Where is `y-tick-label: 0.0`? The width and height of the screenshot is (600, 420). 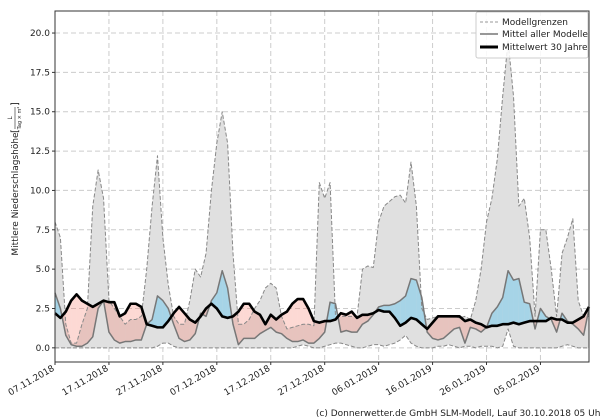
y-tick-label: 0.0 is located at coordinates (43, 349).